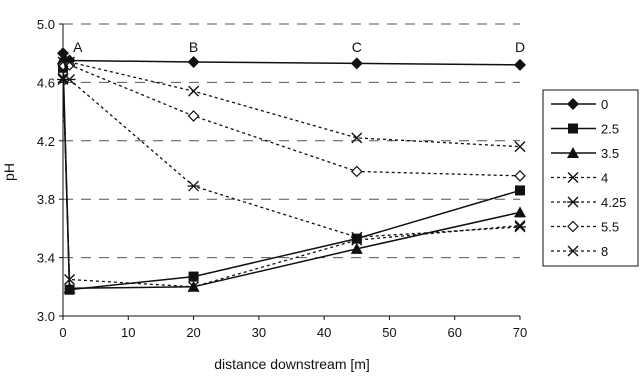 This screenshot has height=376, width=642. Describe the element at coordinates (520, 332) in the screenshot. I see `x-tick-label: 70` at that location.